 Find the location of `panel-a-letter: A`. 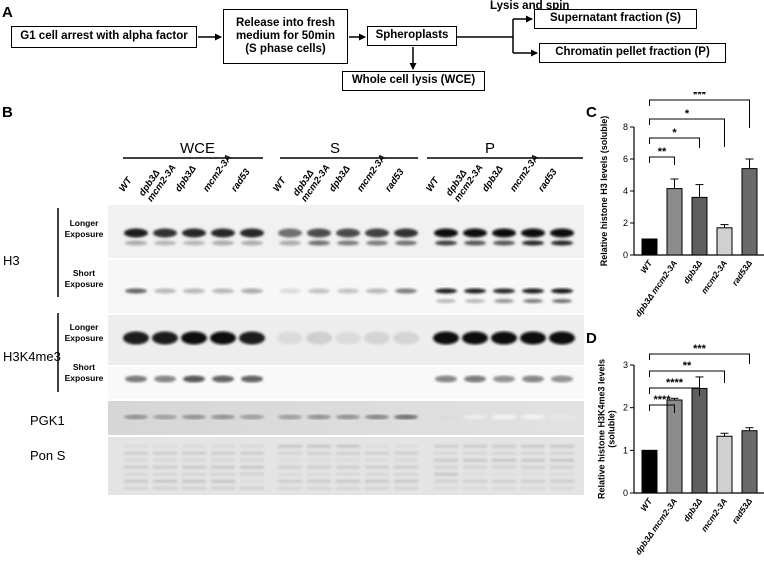

panel-a-letter: A is located at coordinates (7, 12).